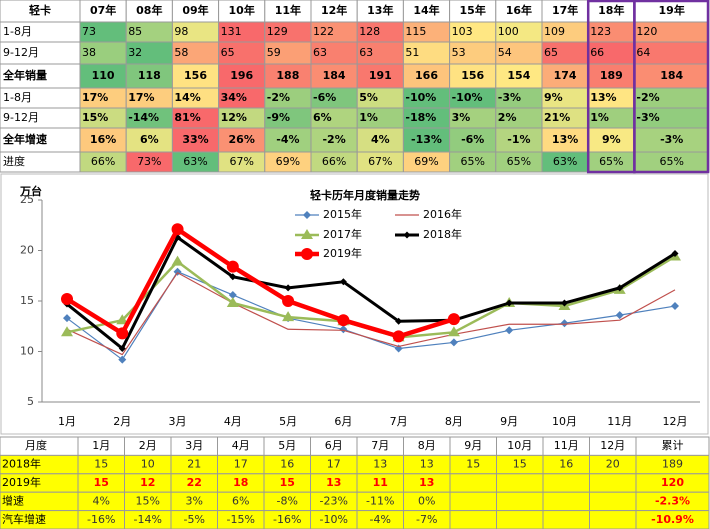 The height and width of the screenshot is (529, 710). Describe the element at coordinates (324, 97) in the screenshot. I see `cell-value: -6%` at that location.